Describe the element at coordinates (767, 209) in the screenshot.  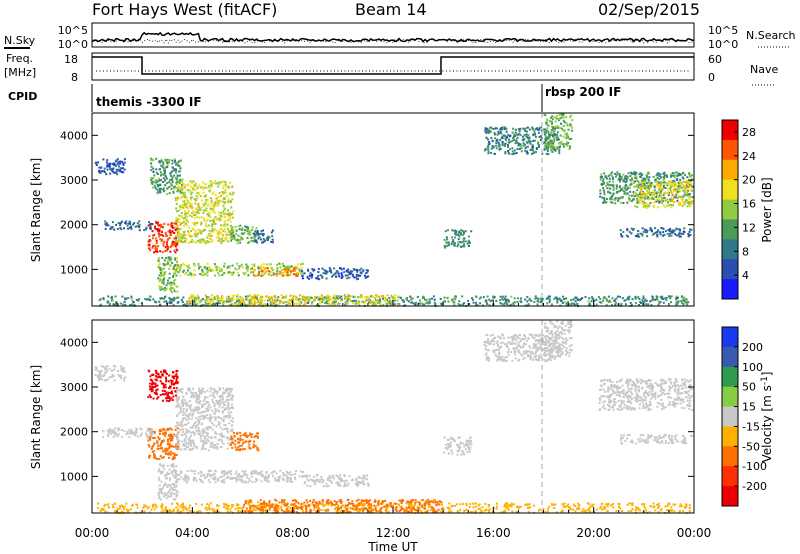
I see `power-colorbar-label: Power [dB]` at that location.